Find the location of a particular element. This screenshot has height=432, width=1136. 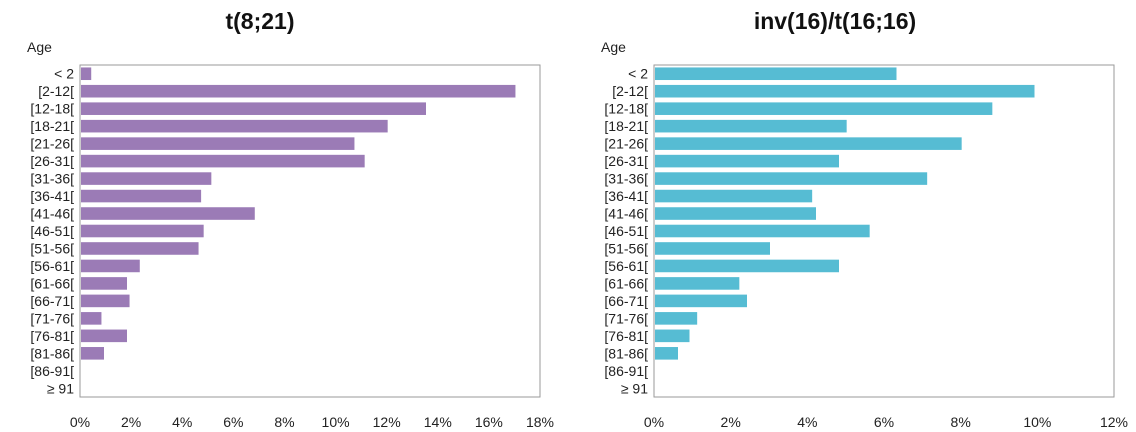

x-tick-label: 6% is located at coordinates (233, 422).